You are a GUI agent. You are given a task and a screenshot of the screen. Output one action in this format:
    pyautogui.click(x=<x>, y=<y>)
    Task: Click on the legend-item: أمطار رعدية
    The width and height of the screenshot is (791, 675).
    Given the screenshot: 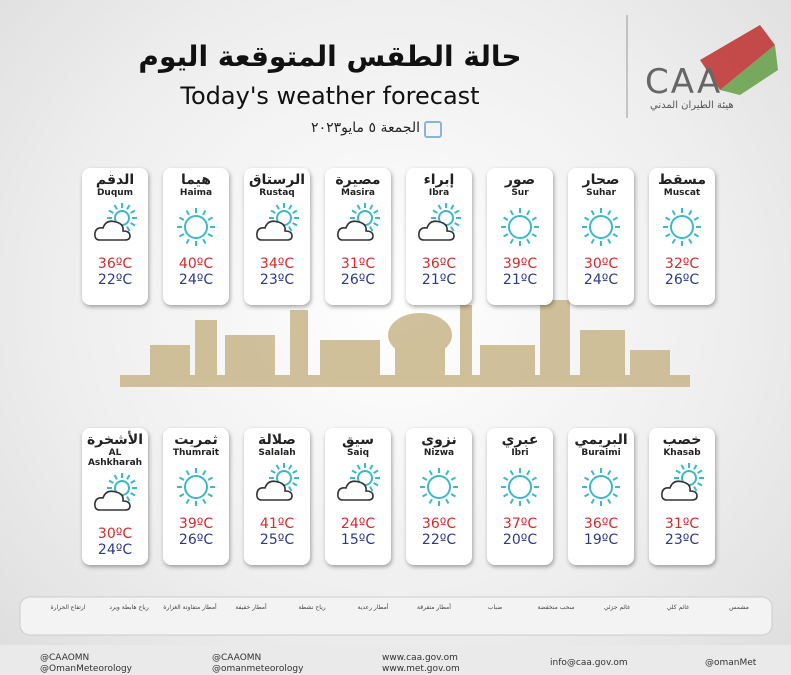 What is the action you would take?
    pyautogui.click(x=373, y=607)
    